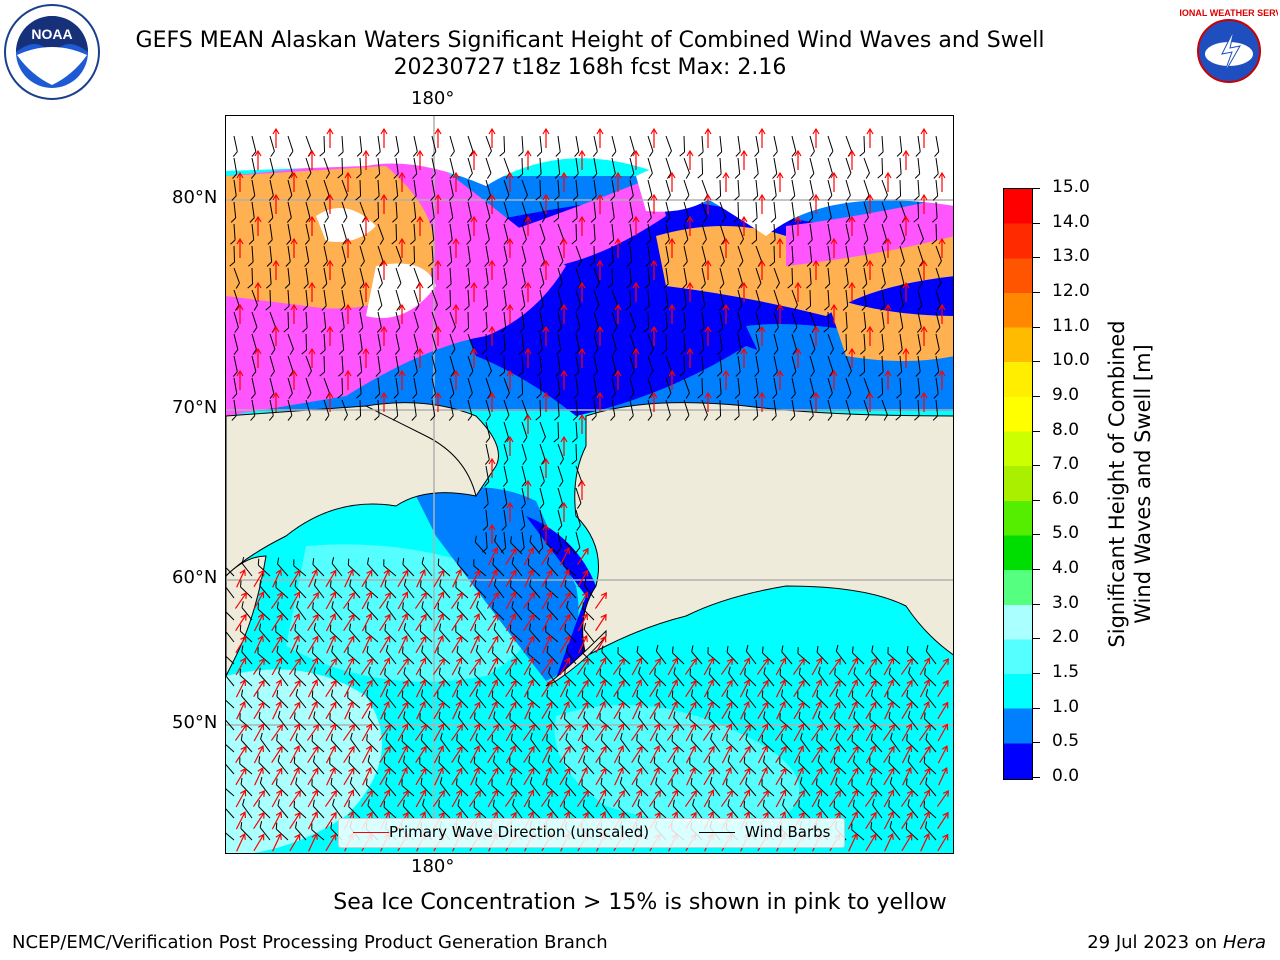 The width and height of the screenshot is (1280, 960). Describe the element at coordinates (1071, 221) in the screenshot. I see `colorbar-tick-label: 14.0` at that location.